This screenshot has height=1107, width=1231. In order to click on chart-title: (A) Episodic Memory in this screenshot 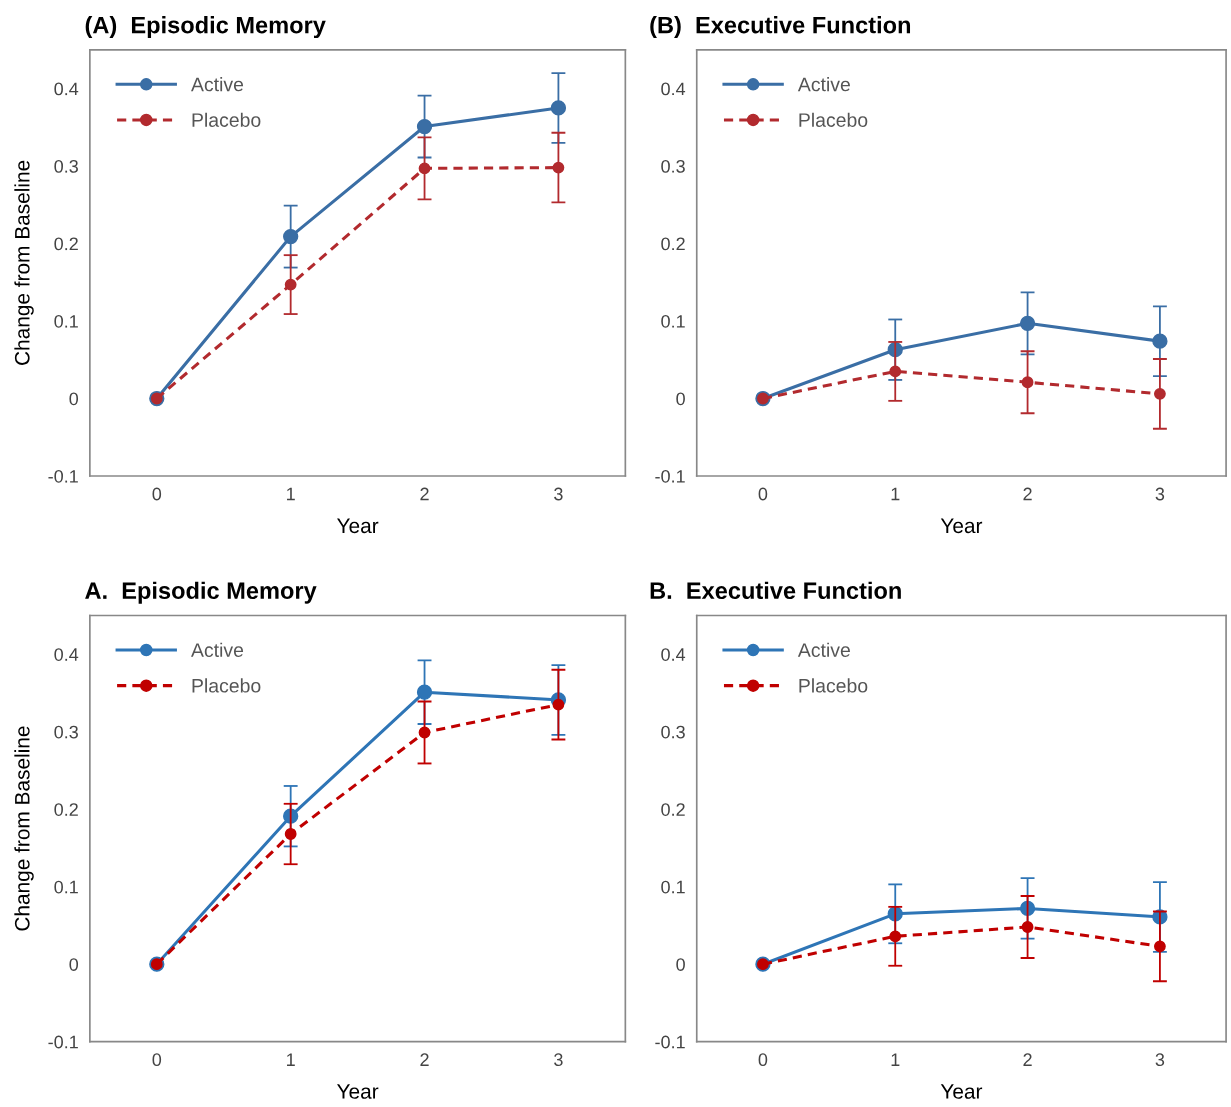, I will do `click(205, 27)`.